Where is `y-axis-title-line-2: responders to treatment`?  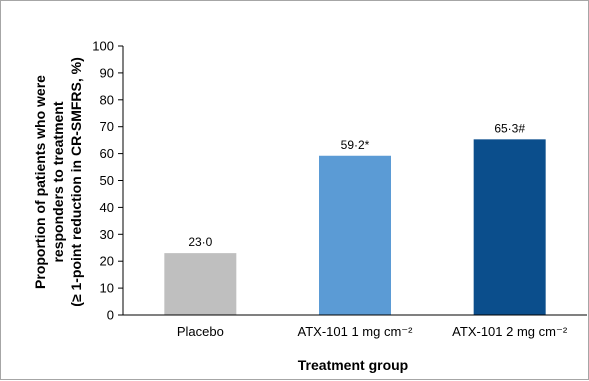 y-axis-title-line-2: responders to treatment is located at coordinates (58, 181).